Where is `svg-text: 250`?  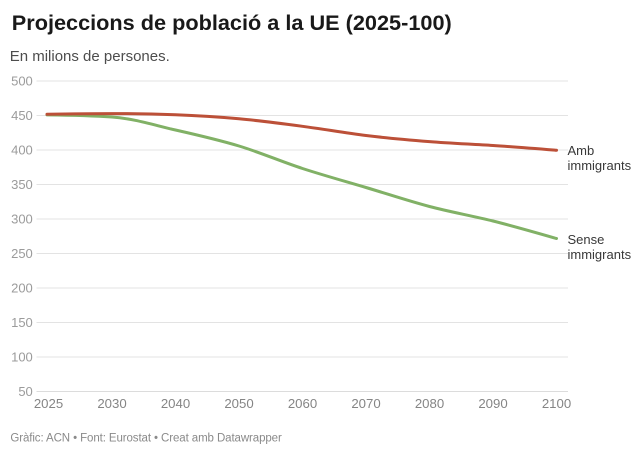
svg-text: 250 is located at coordinates (22, 253).